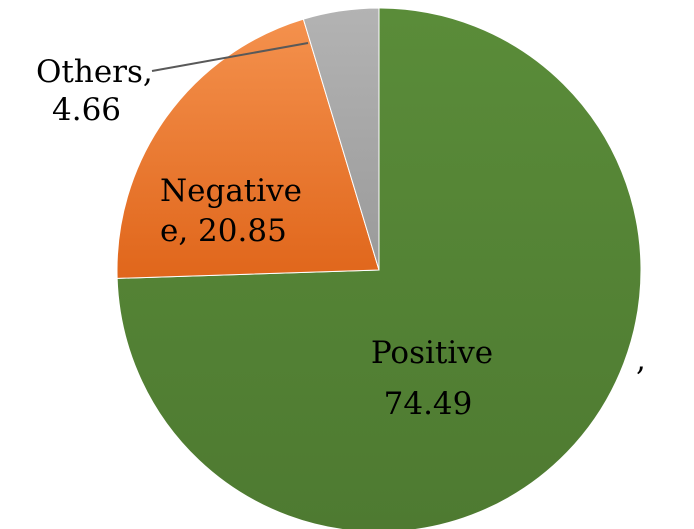 The height and width of the screenshot is (529, 694). I want to click on slice-label-positive-comma: ,, so click(641, 360).